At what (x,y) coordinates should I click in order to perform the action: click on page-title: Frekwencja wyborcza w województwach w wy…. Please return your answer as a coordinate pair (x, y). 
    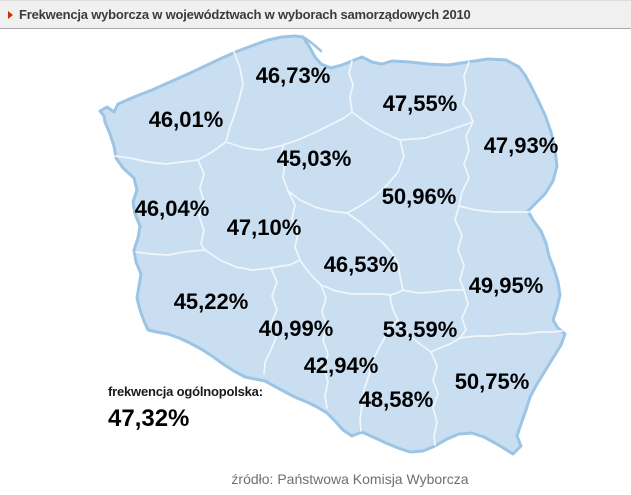
    Looking at the image, I should click on (245, 14).